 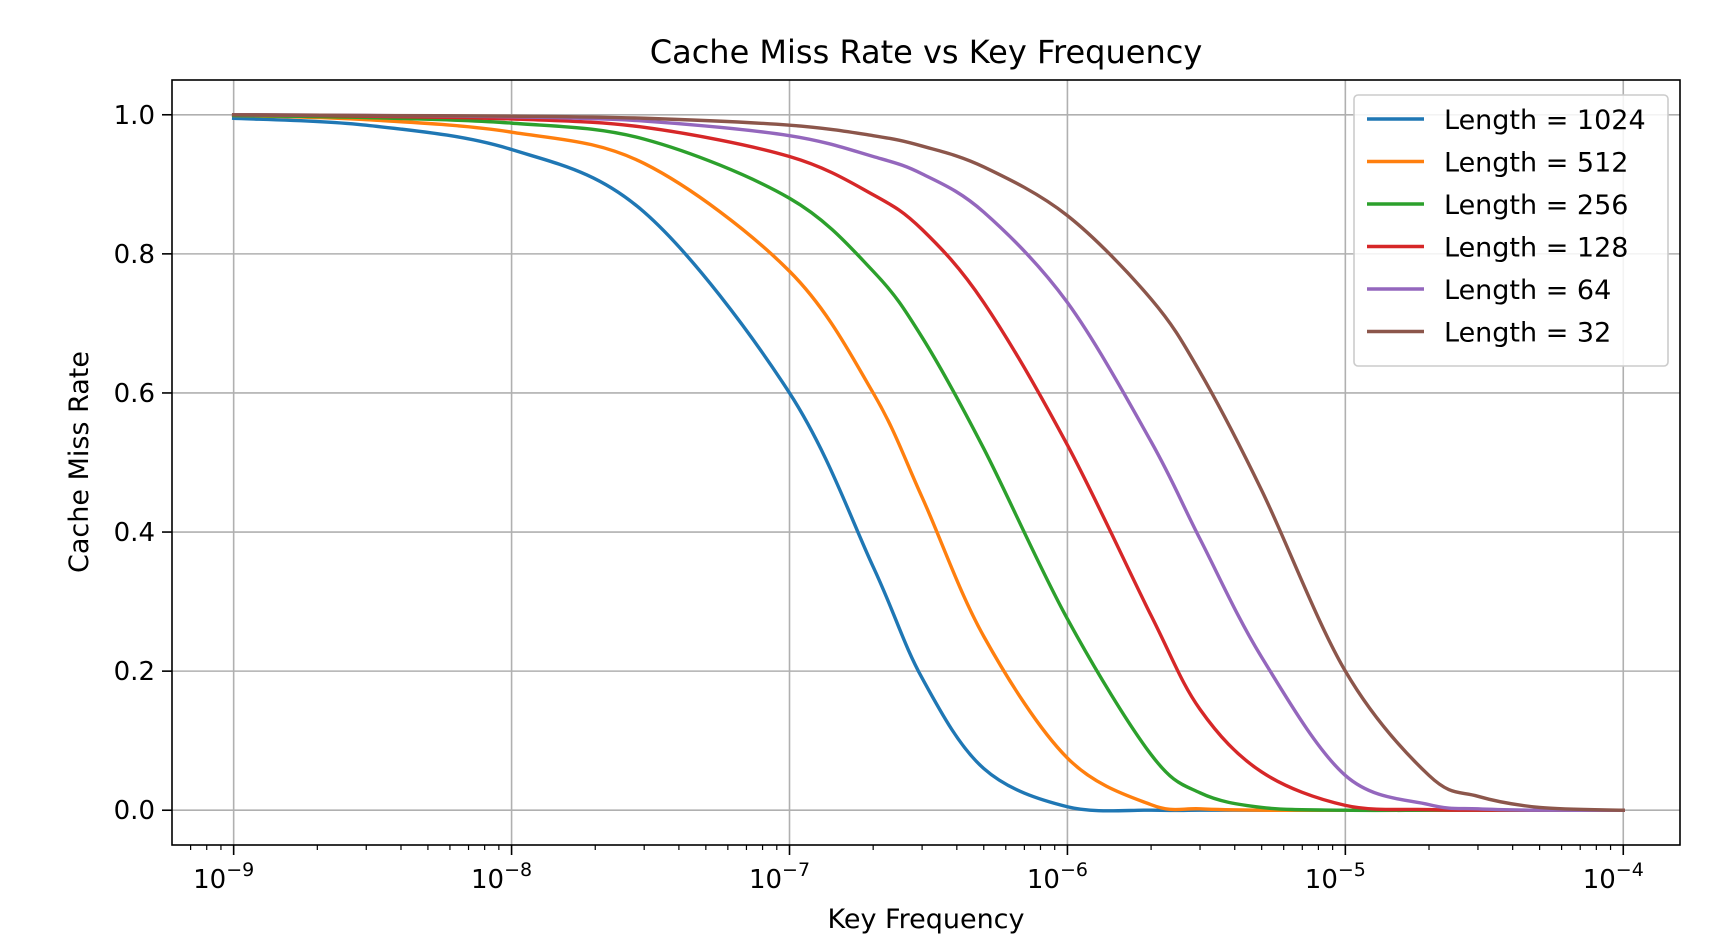 What do you see at coordinates (134, 394) in the screenshot?
I see `y-tick-label: 0.6` at bounding box center [134, 394].